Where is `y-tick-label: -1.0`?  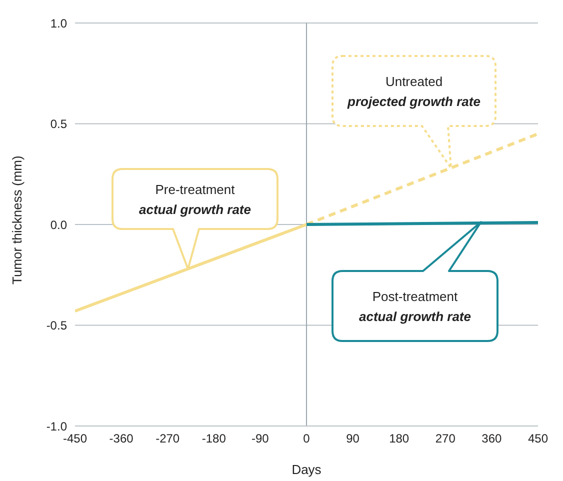 y-tick-label: -1.0 is located at coordinates (57, 426).